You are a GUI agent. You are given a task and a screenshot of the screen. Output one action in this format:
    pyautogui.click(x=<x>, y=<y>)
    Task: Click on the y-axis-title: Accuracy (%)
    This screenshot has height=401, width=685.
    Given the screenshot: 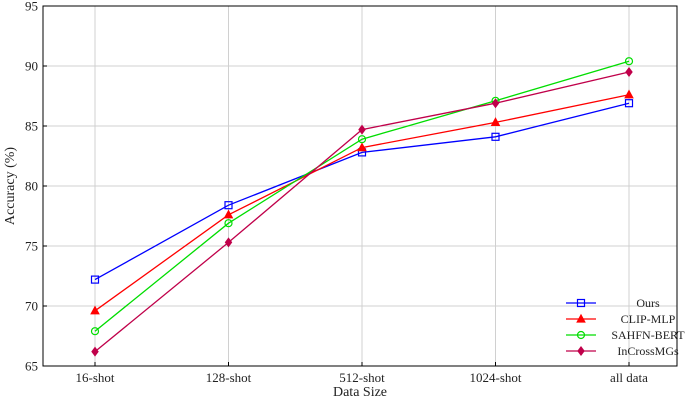 What is the action you would take?
    pyautogui.click(x=10, y=186)
    